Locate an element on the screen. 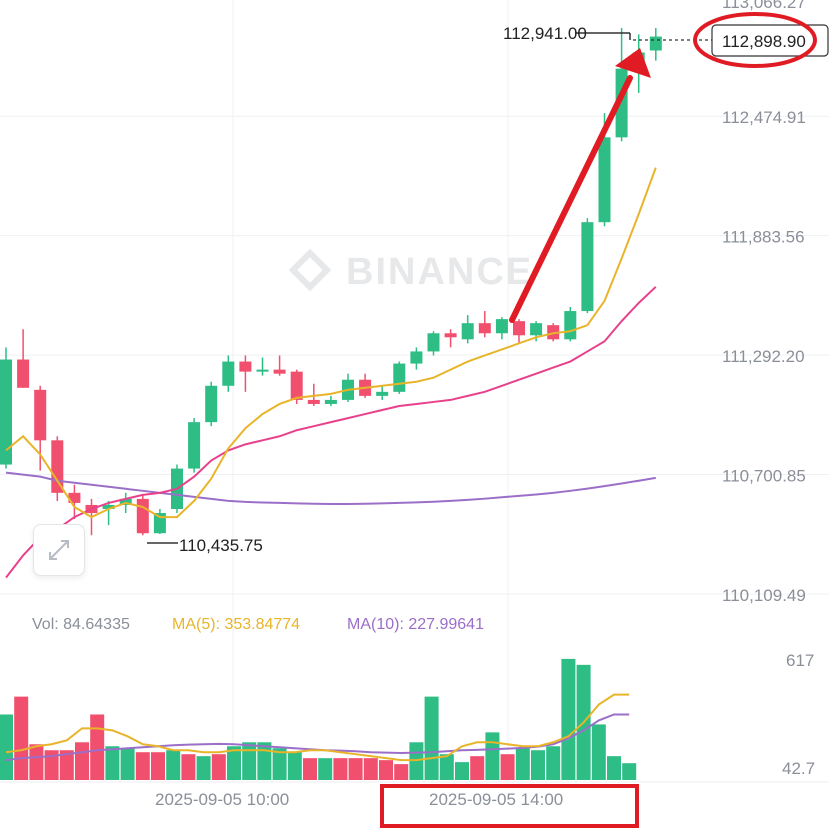 This screenshot has height=831, width=829. low-price-label: 110,435.75 is located at coordinates (221, 545).